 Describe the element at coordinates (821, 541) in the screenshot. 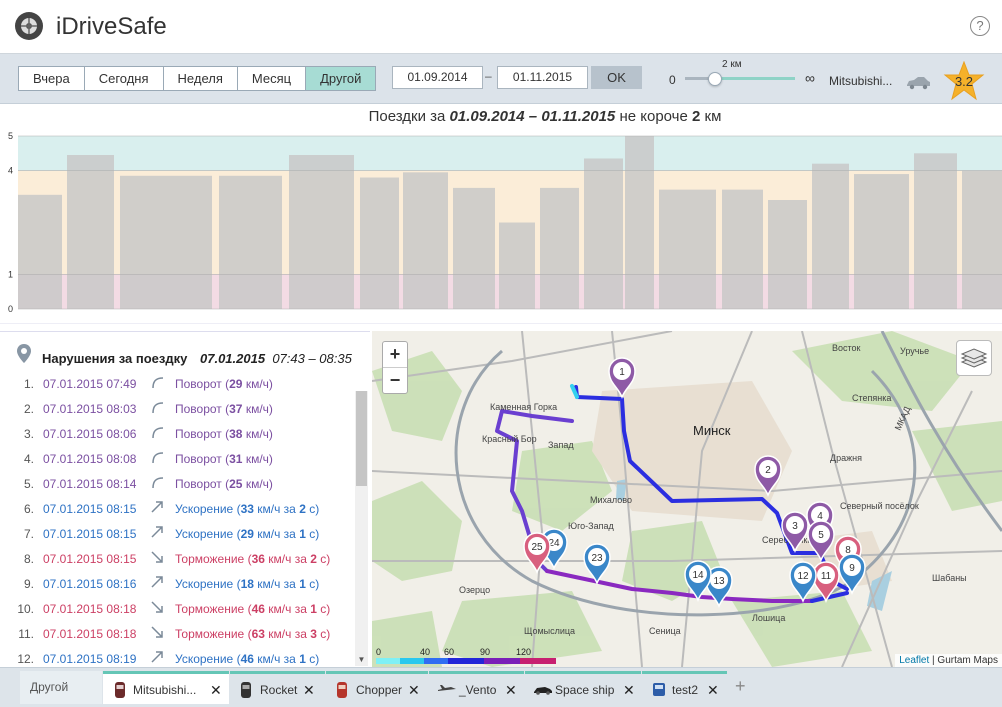

I see `map-marker: 5` at that location.